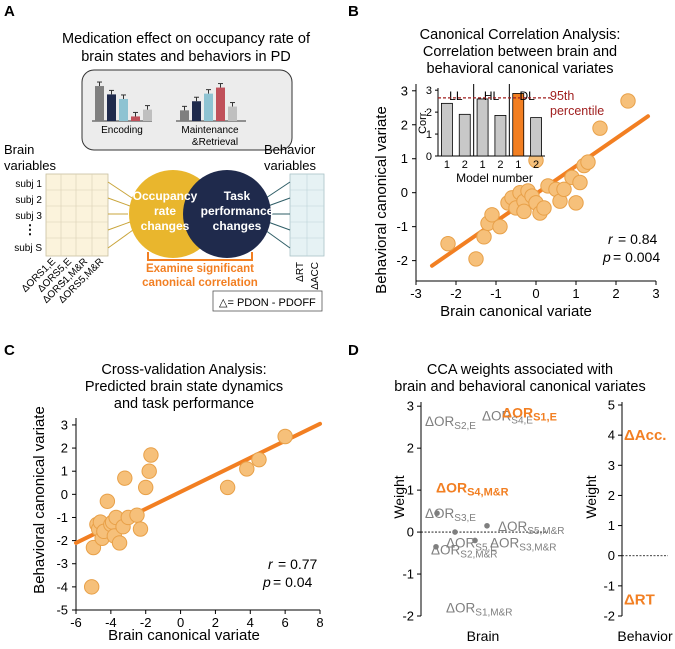 This screenshot has width=675, height=649. I want to click on panel-d-label-s2-m-r: ΔORS2,M&R, so click(464, 551).